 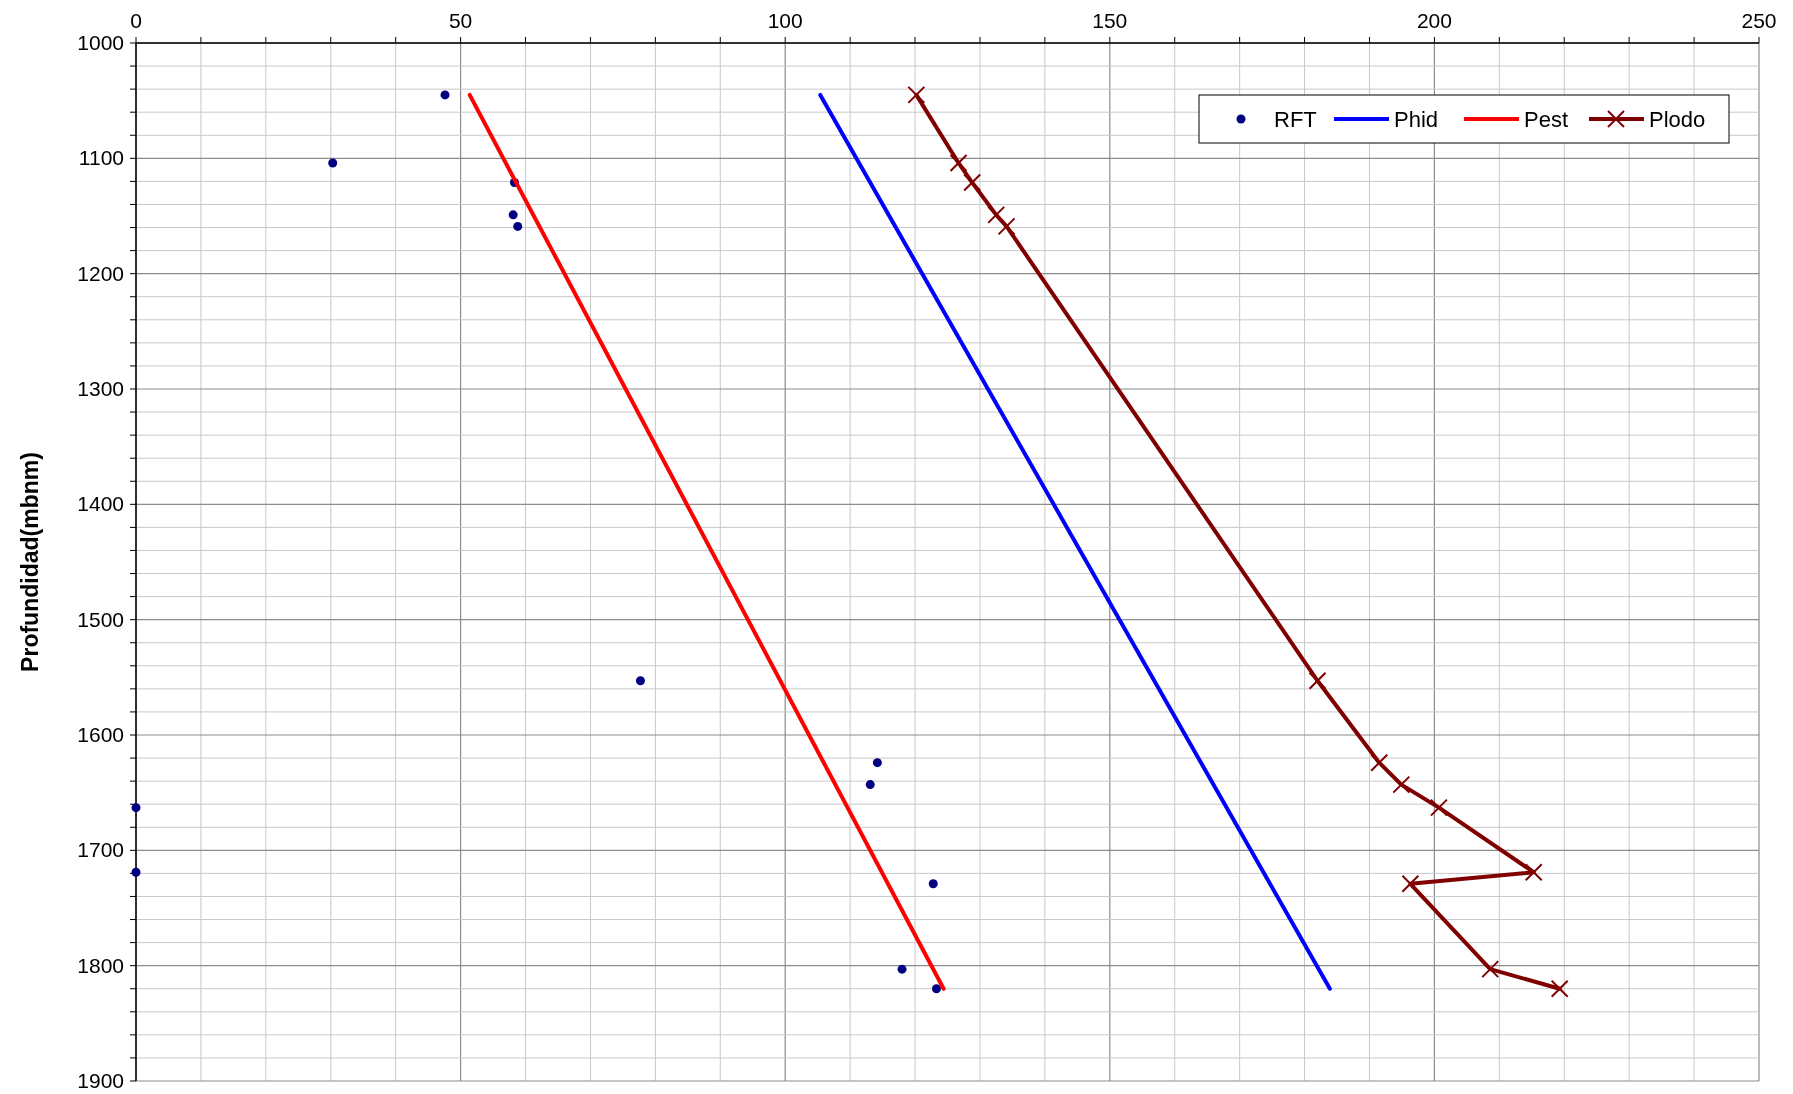 I want to click on y-tick-label: 1100, so click(x=101, y=158).